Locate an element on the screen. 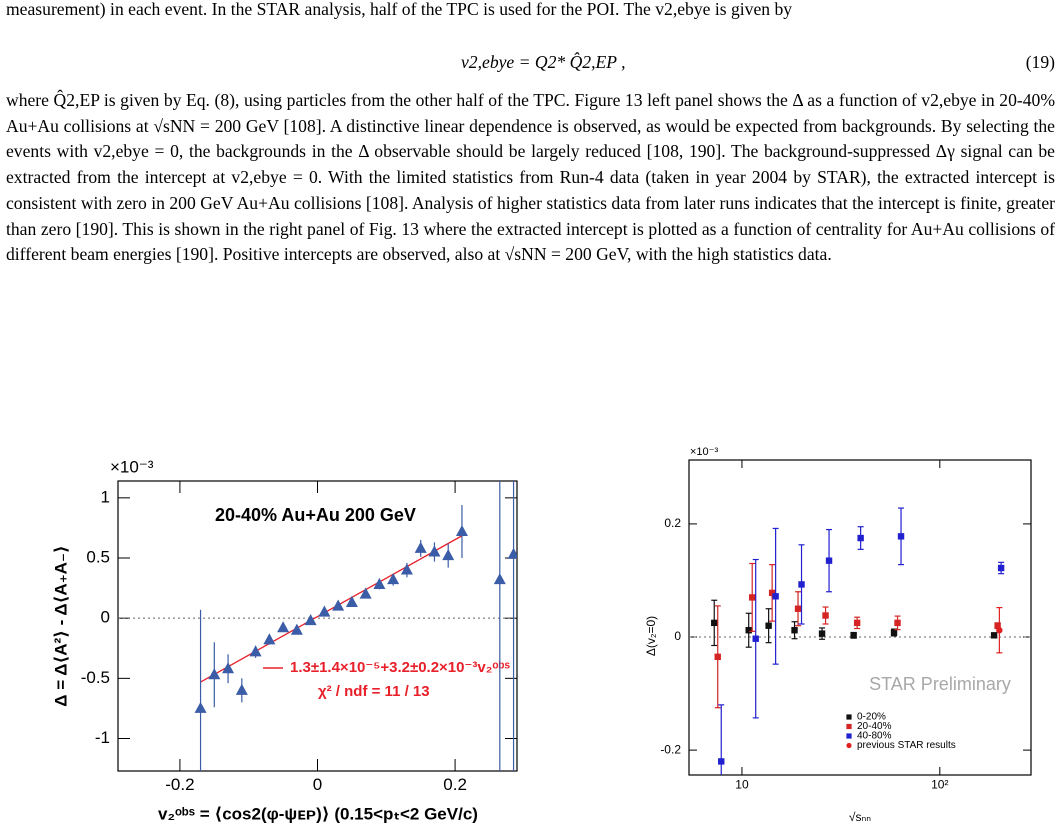 This screenshot has height=830, width=1061. plot-frame is located at coordinates (860, 617).